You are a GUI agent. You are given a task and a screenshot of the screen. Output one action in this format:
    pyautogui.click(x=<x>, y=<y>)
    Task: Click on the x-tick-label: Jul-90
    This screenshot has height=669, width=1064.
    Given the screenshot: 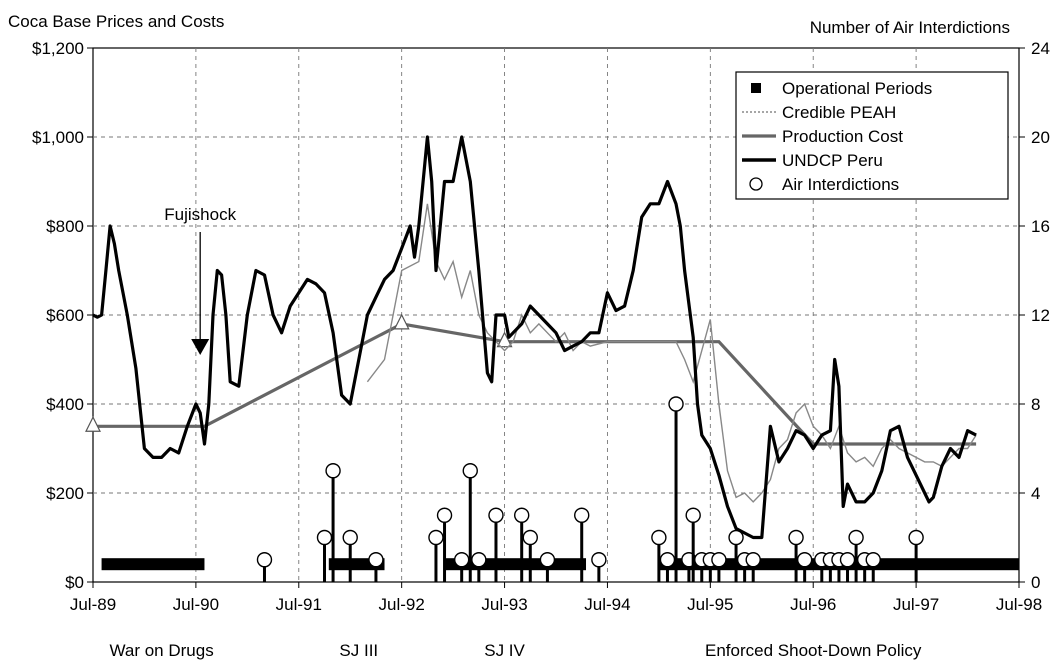 What is the action you would take?
    pyautogui.click(x=196, y=604)
    